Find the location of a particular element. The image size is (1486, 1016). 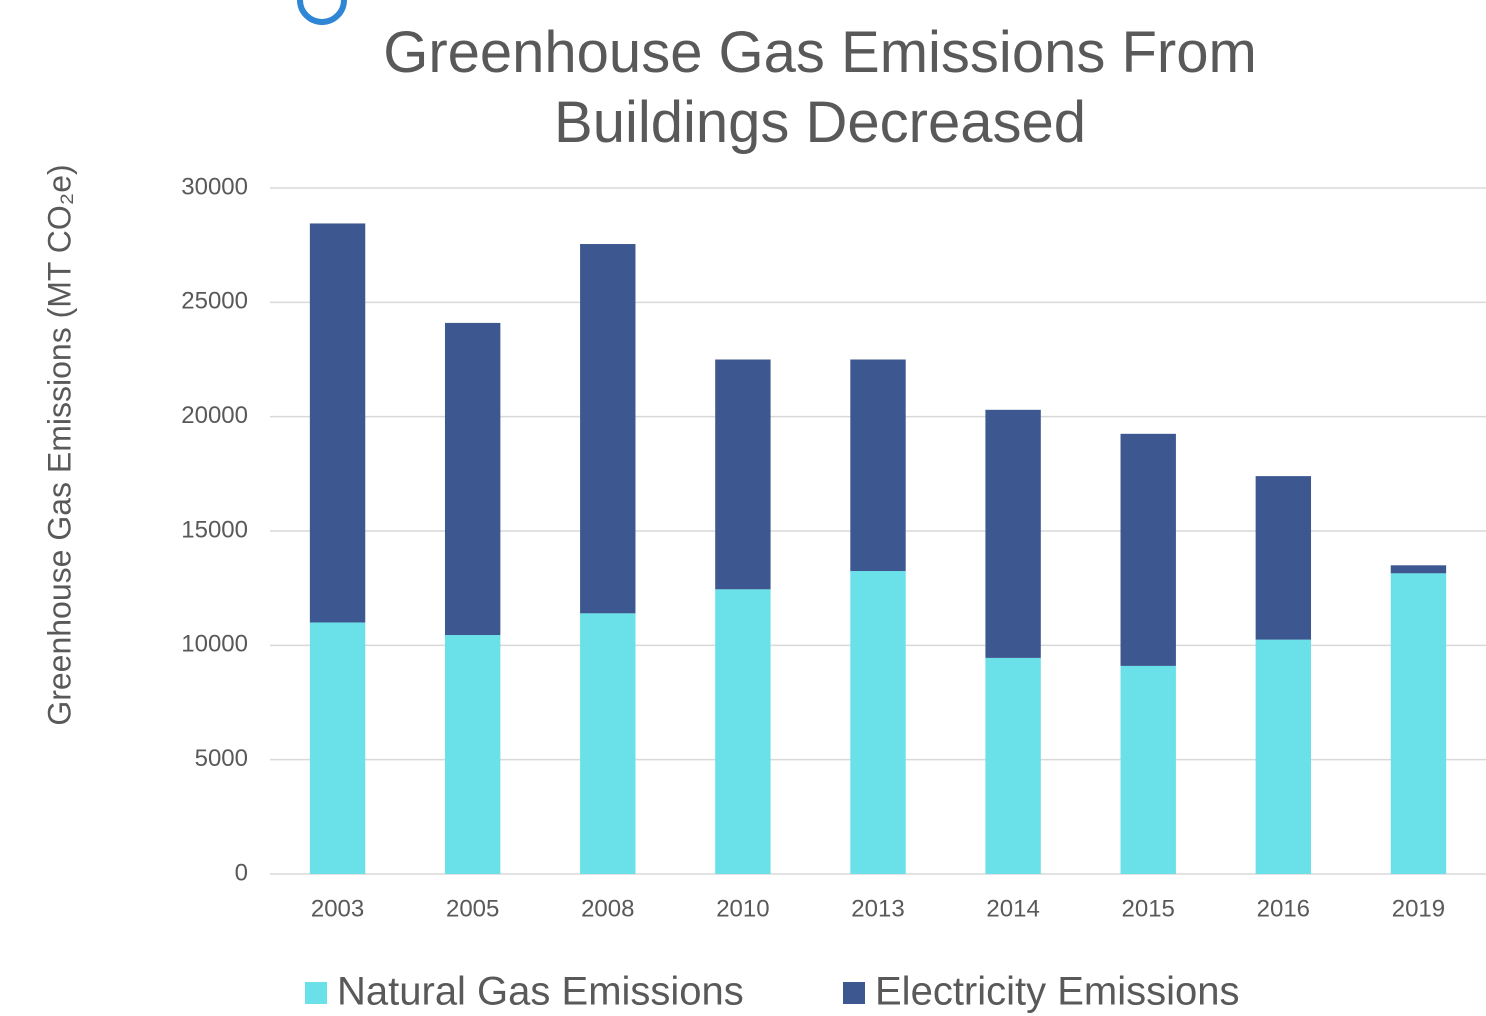

y-tick-label: 15000 is located at coordinates (214, 529).